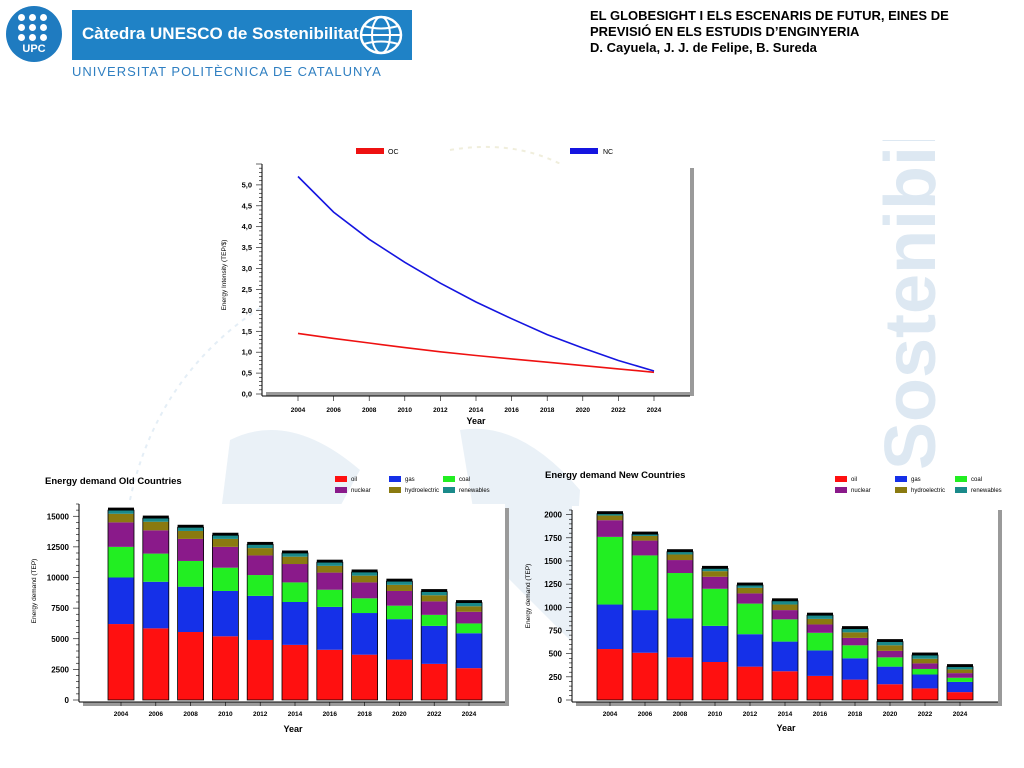  What do you see at coordinates (399, 714) in the screenshot?
I see `x-tick-label: 2020` at bounding box center [399, 714].